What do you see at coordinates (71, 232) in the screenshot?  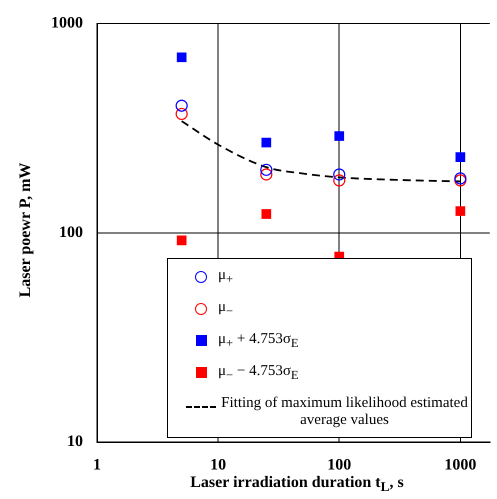 I see `y-tick-label: 100` at bounding box center [71, 232].